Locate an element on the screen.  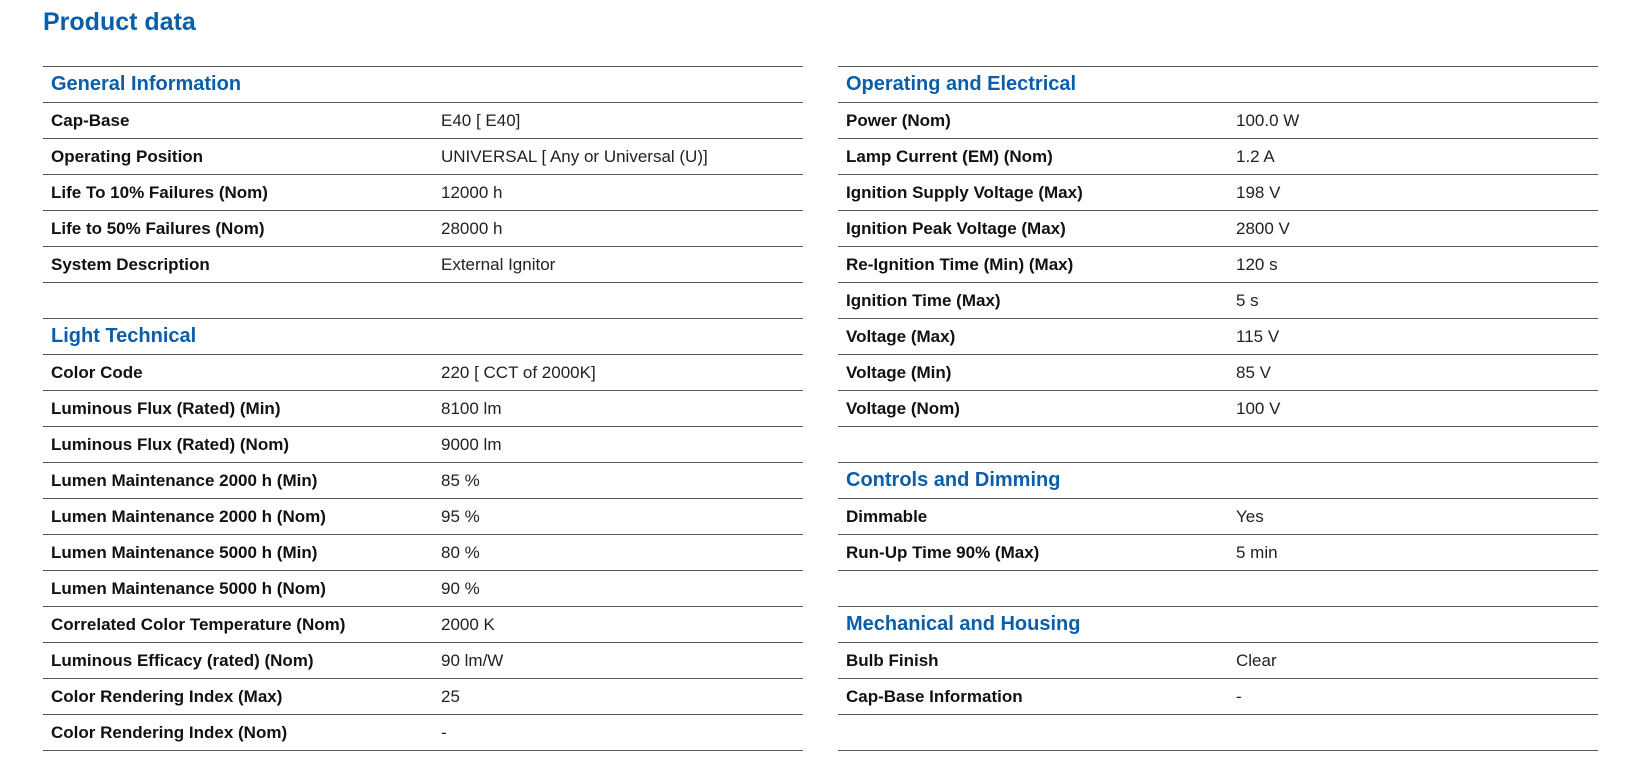
spec-label: System Description is located at coordinates (130, 264).